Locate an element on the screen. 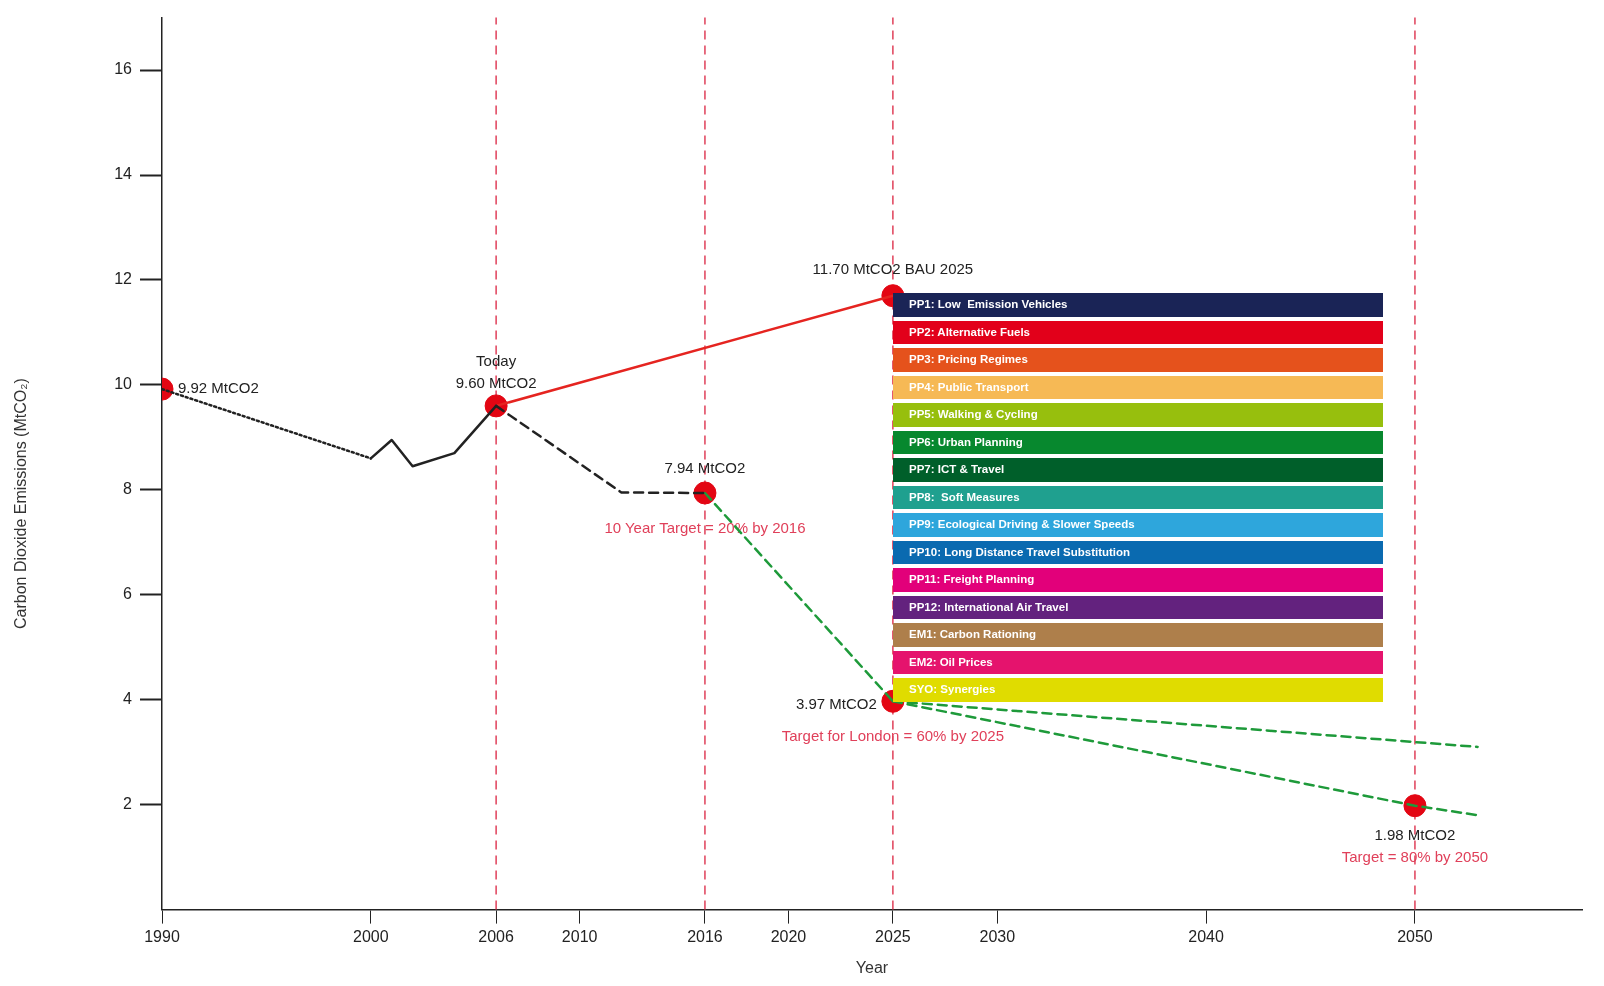 The width and height of the screenshot is (1604, 986). x-tick-label: 2006 is located at coordinates (496, 936).